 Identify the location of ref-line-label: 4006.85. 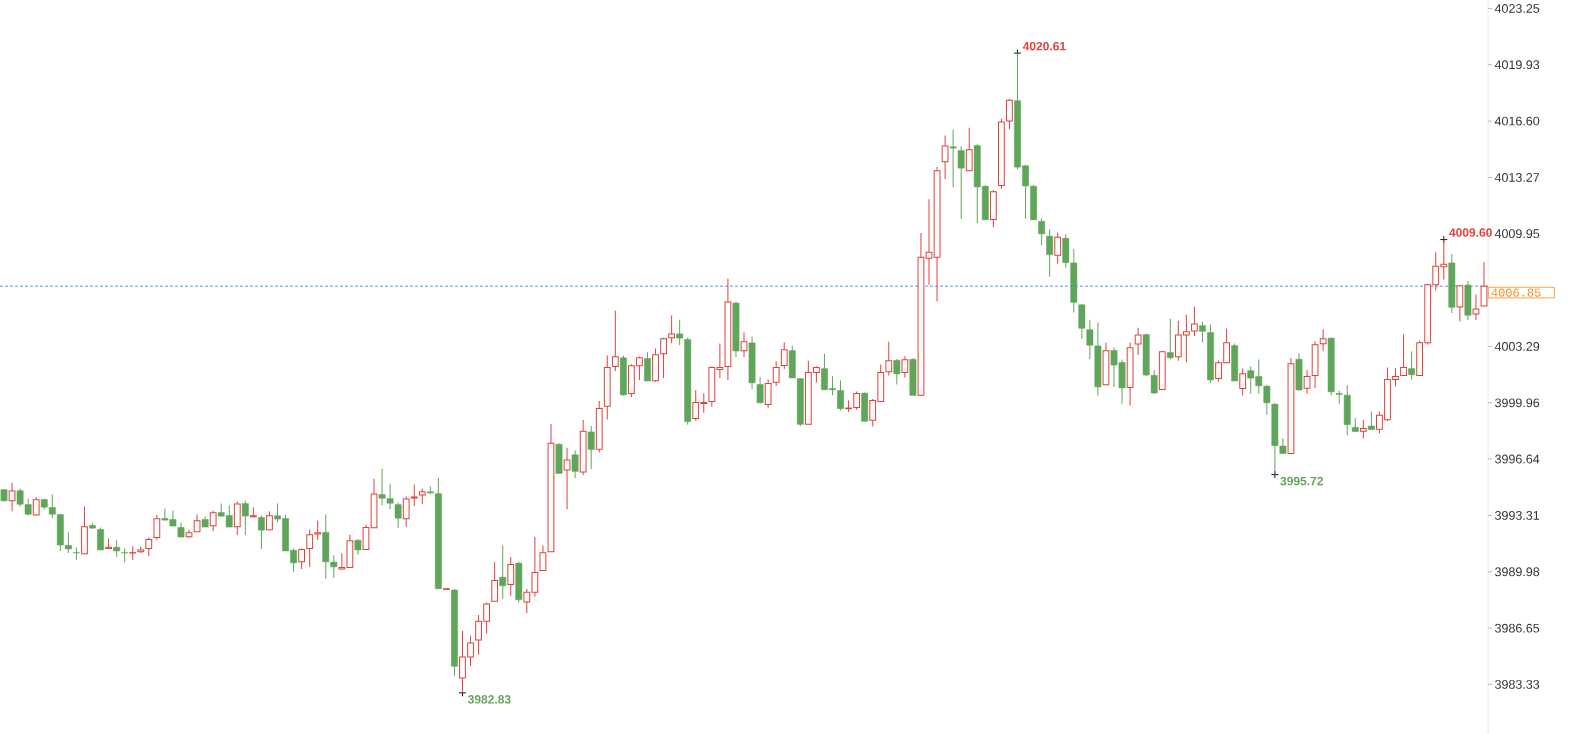
(1516, 292).